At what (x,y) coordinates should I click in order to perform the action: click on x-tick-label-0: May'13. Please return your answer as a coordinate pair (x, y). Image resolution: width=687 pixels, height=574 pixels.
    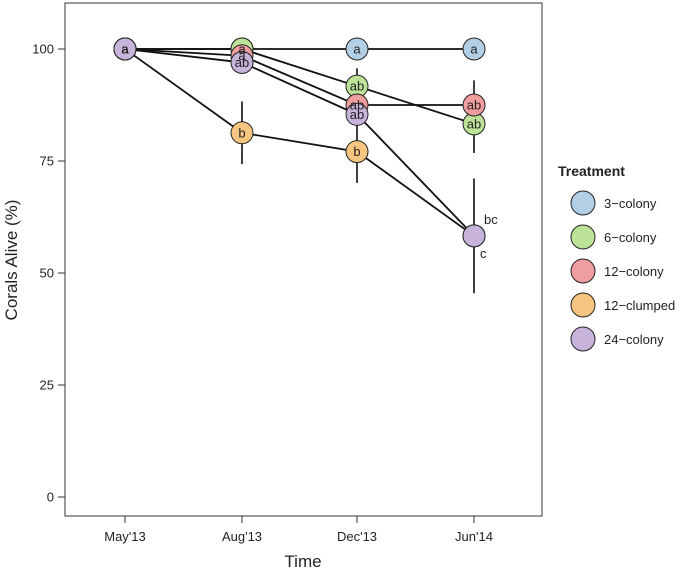
    Looking at the image, I should click on (125, 536).